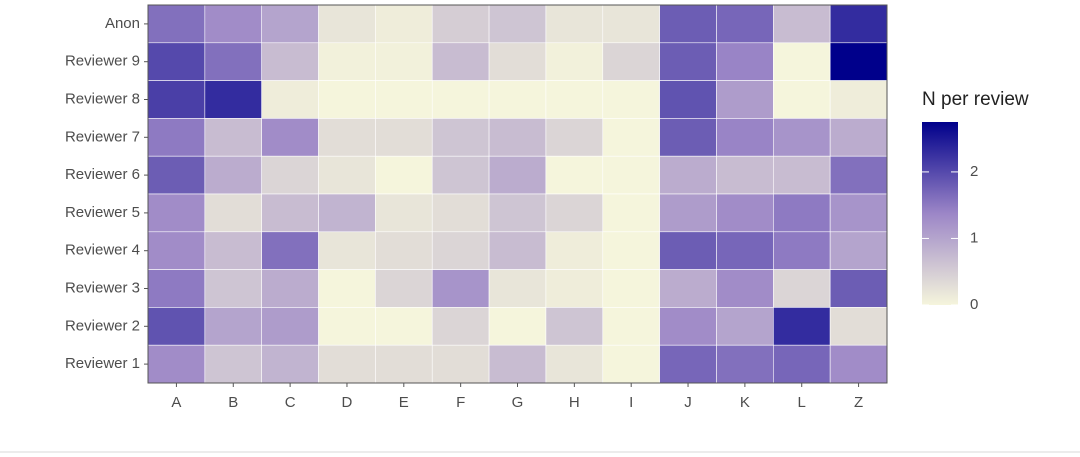  Describe the element at coordinates (975, 99) in the screenshot. I see `legend-title: N per review` at that location.